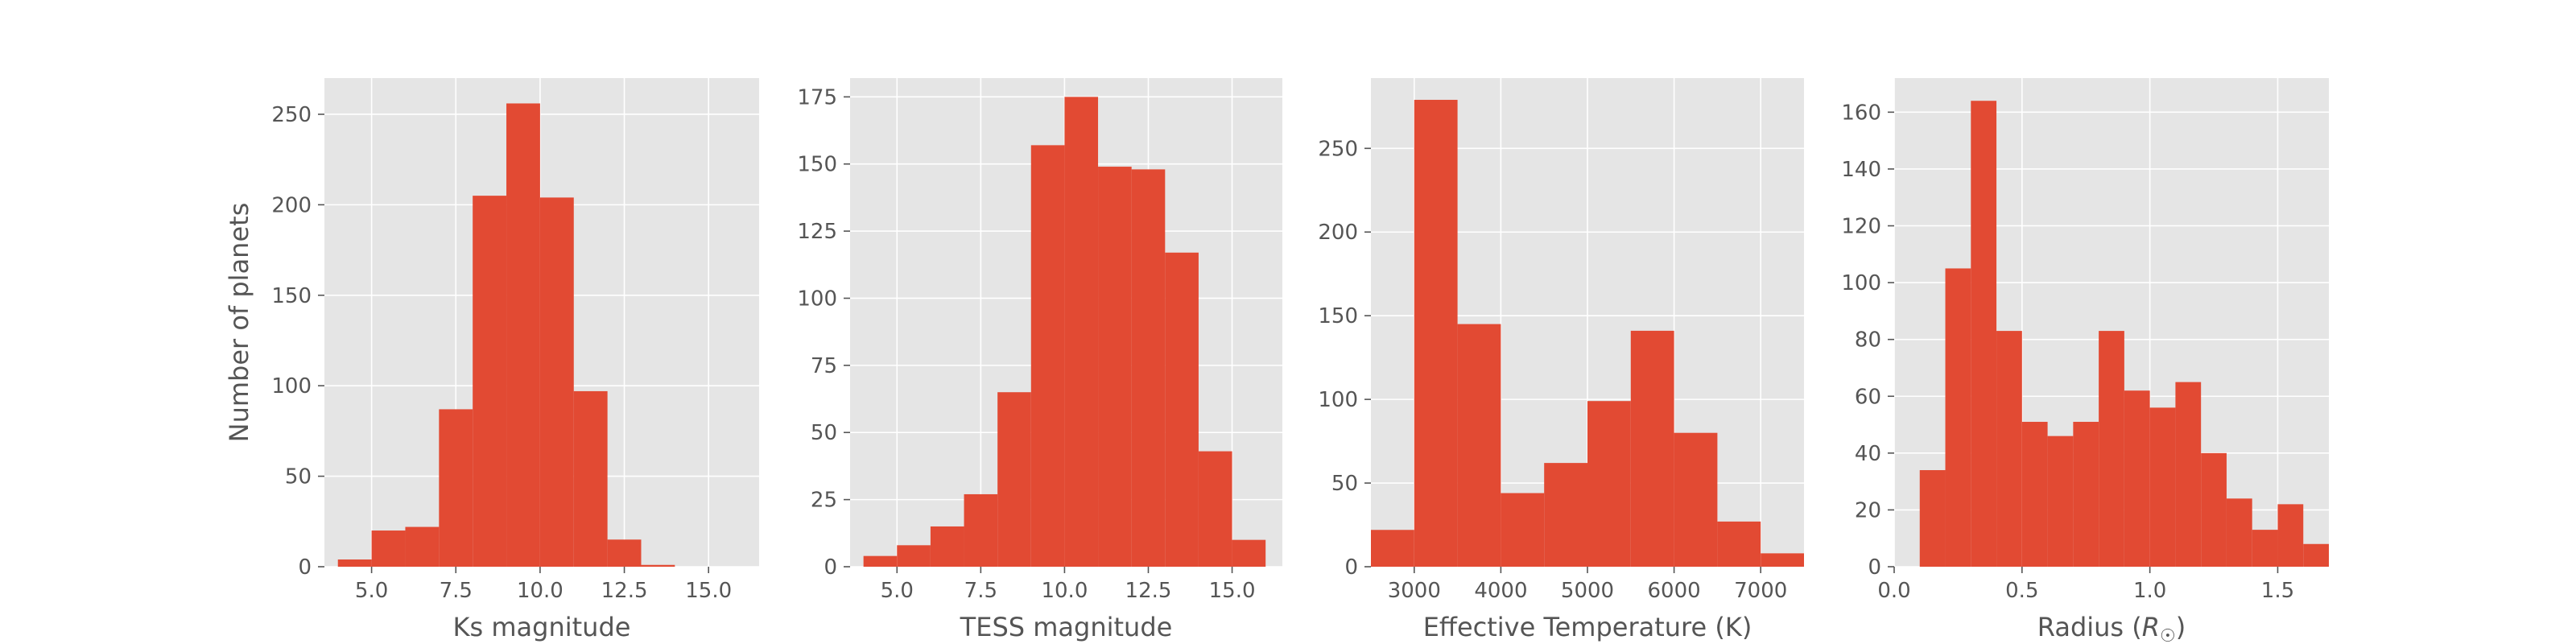 This screenshot has height=644, width=2576. What do you see at coordinates (1674, 591) in the screenshot?
I see `x-tick-label: 6000` at bounding box center [1674, 591].